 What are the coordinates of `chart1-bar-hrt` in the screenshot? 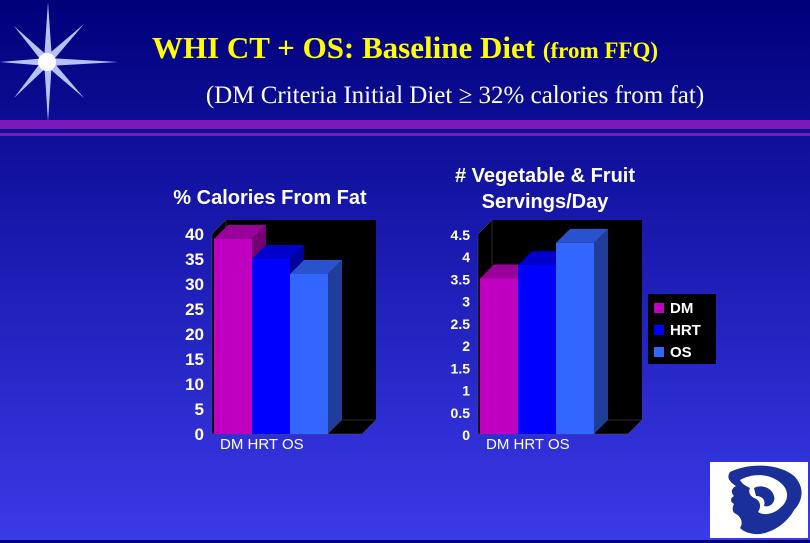 It's located at (271, 346).